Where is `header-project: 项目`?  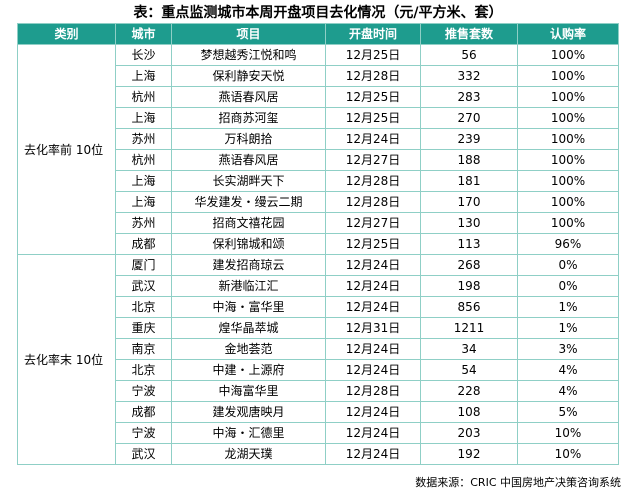
header-project: 项目 is located at coordinates (248, 34).